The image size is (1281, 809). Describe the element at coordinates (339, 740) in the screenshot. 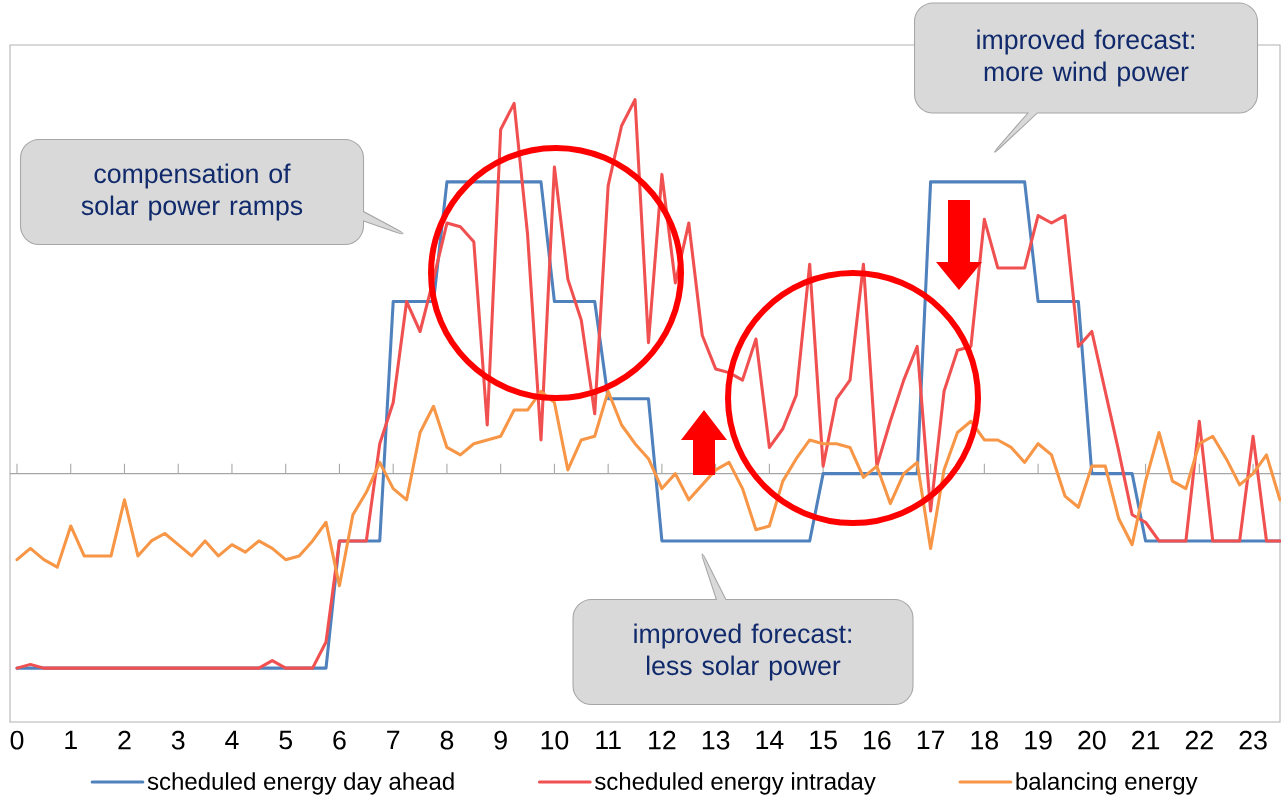

I see `x-tick-label: 6` at that location.